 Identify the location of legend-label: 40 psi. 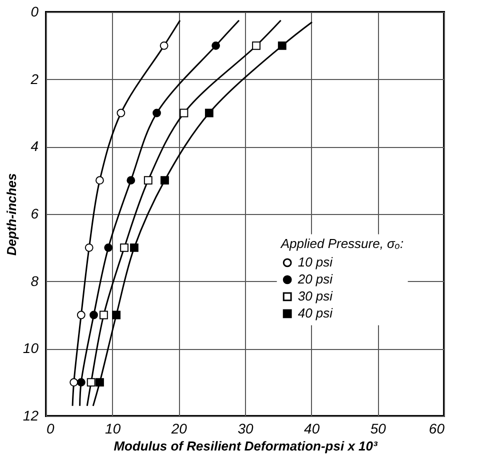
(316, 313).